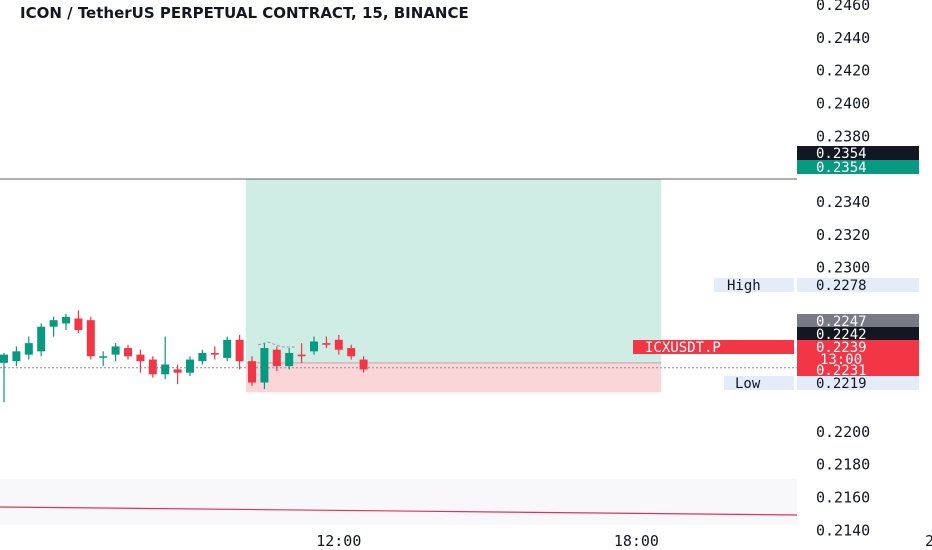 The image size is (932, 550). What do you see at coordinates (841, 286) in the screenshot?
I see `high-value-text: 0.2278` at bounding box center [841, 286].